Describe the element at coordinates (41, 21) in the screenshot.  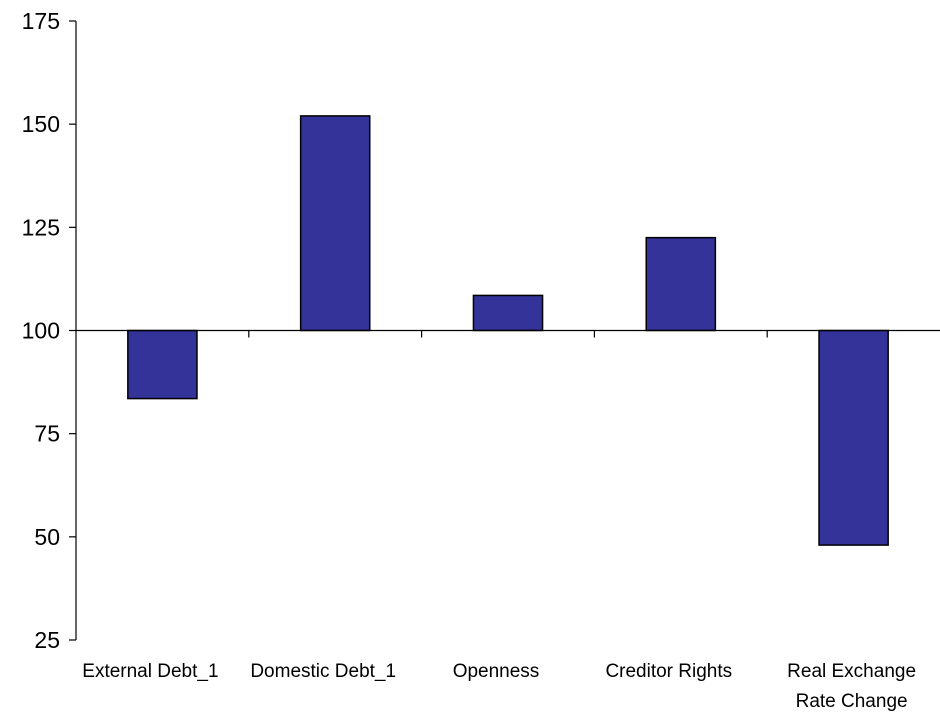
I see `y-tick-label-6: 175` at that location.